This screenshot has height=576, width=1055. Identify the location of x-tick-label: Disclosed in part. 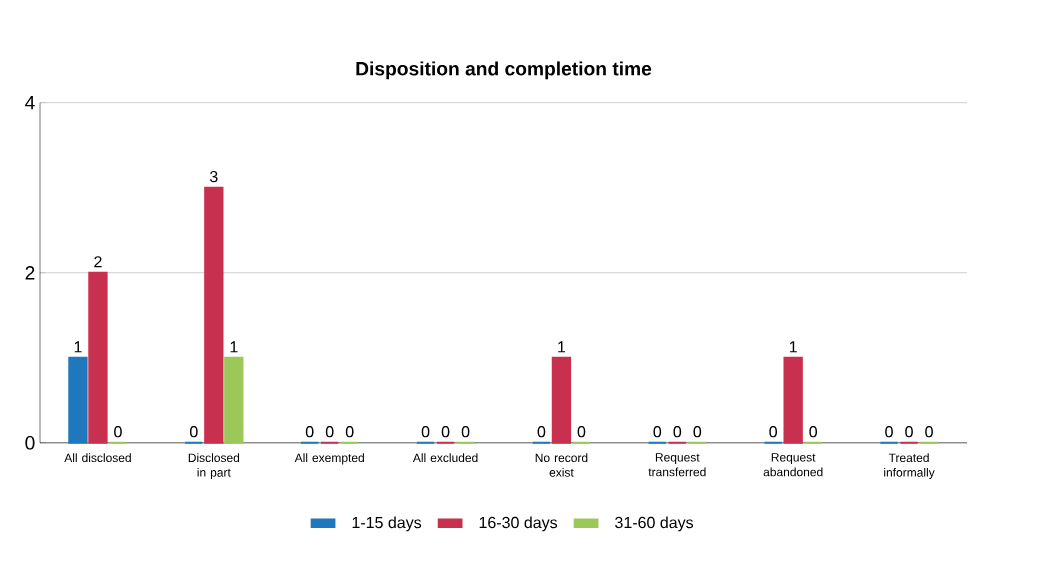
(214, 466).